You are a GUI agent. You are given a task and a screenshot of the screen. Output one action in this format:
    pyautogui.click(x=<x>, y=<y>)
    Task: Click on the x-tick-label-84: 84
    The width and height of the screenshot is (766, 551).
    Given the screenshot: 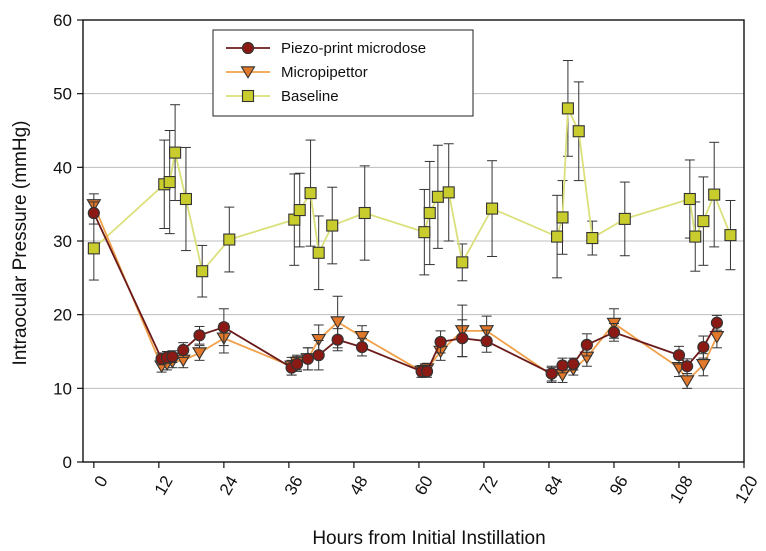 What is the action you would take?
    pyautogui.click(x=554, y=486)
    